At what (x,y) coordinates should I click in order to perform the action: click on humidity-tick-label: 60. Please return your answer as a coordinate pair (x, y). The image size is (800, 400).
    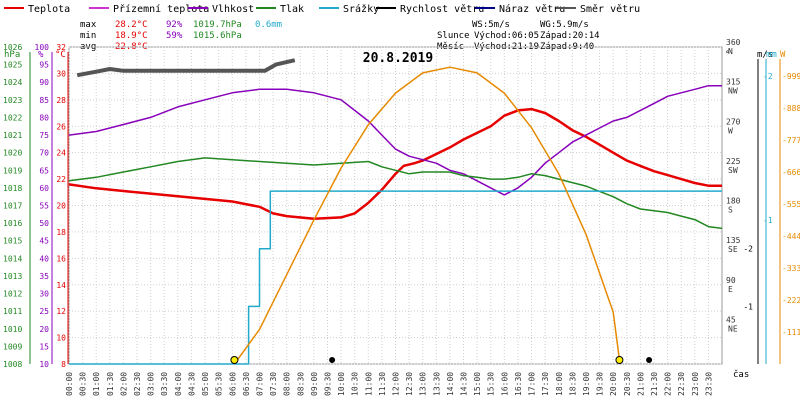
    Looking at the image, I should click on (44, 188).